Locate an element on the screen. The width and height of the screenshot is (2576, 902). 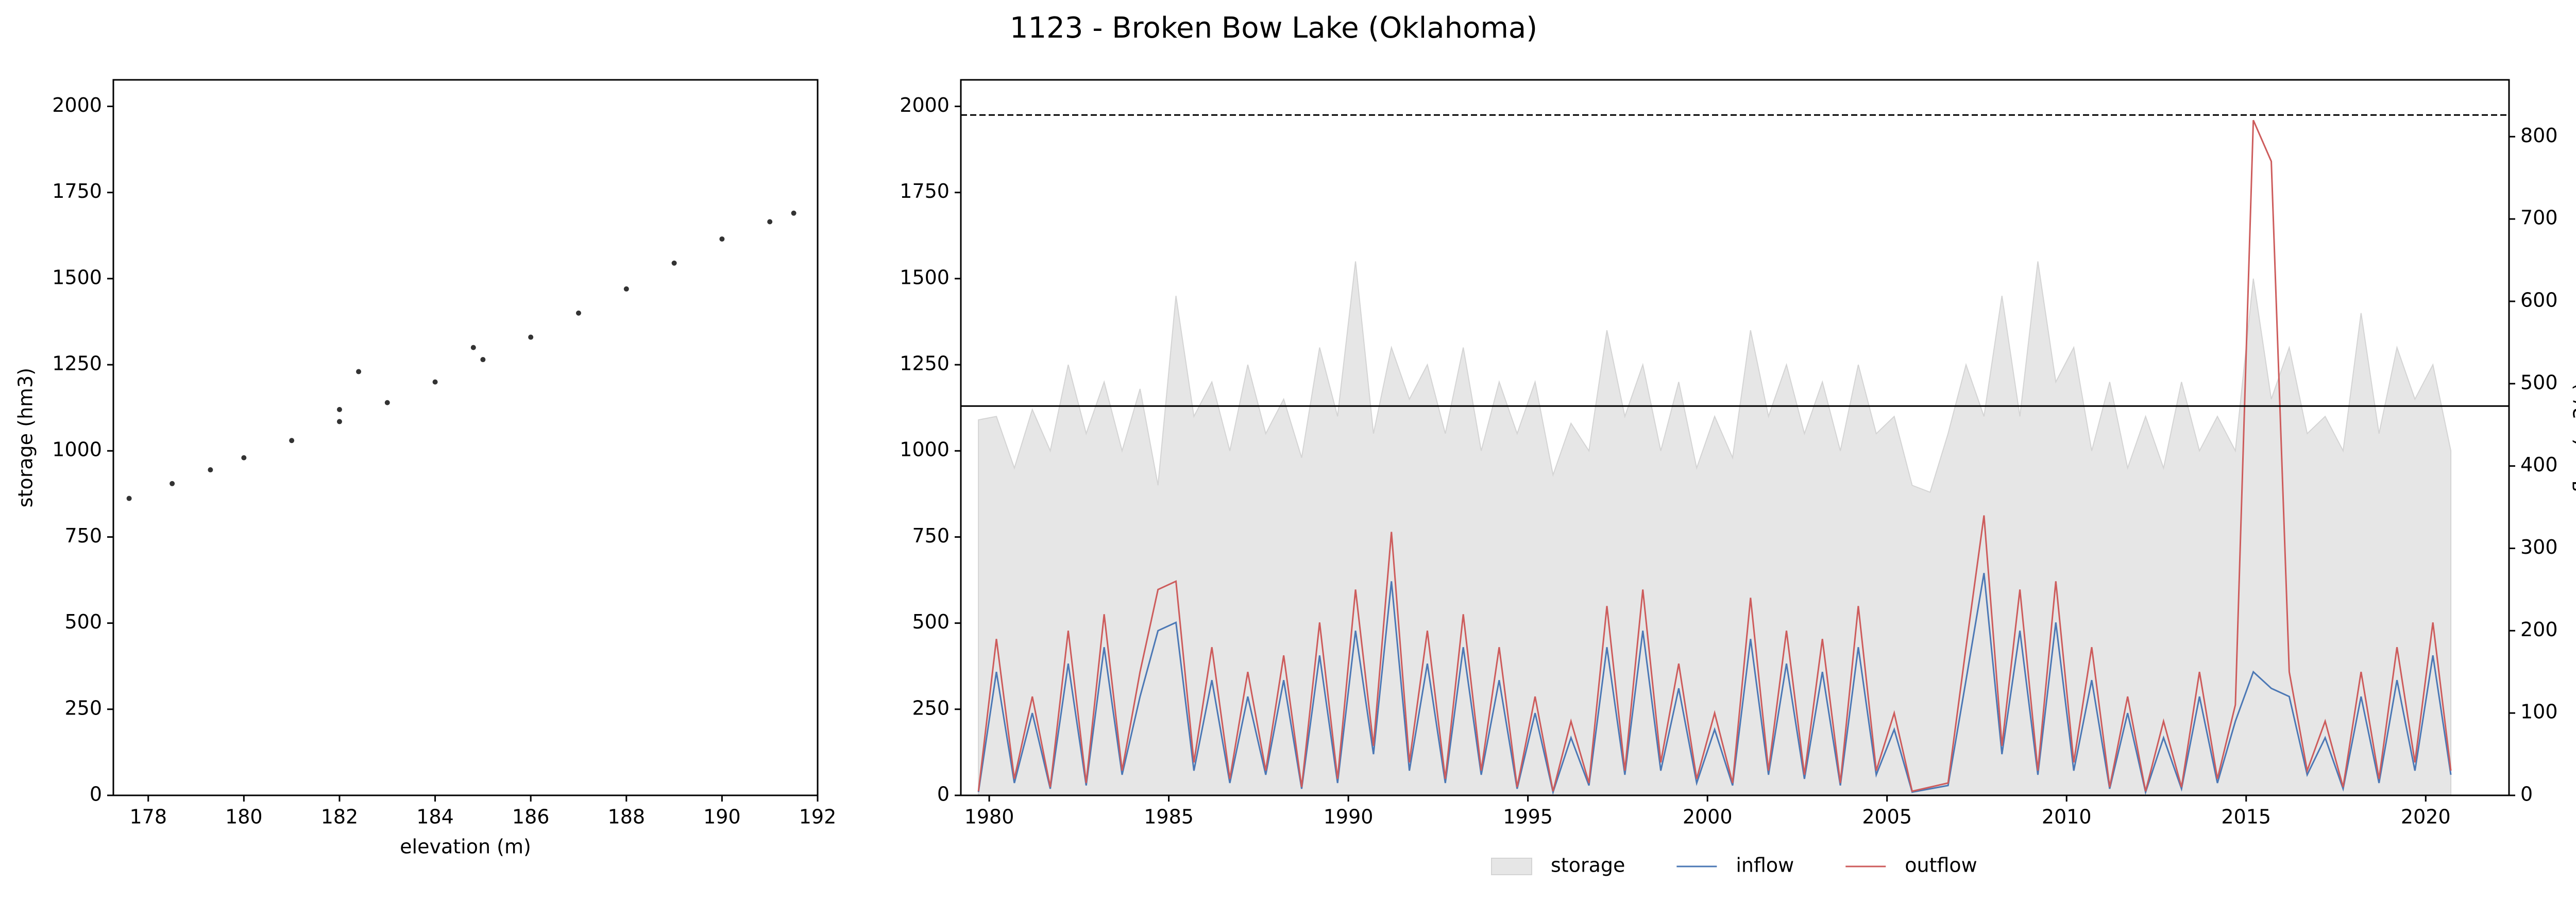
y2-tick-label: 0 is located at coordinates (2526, 794).